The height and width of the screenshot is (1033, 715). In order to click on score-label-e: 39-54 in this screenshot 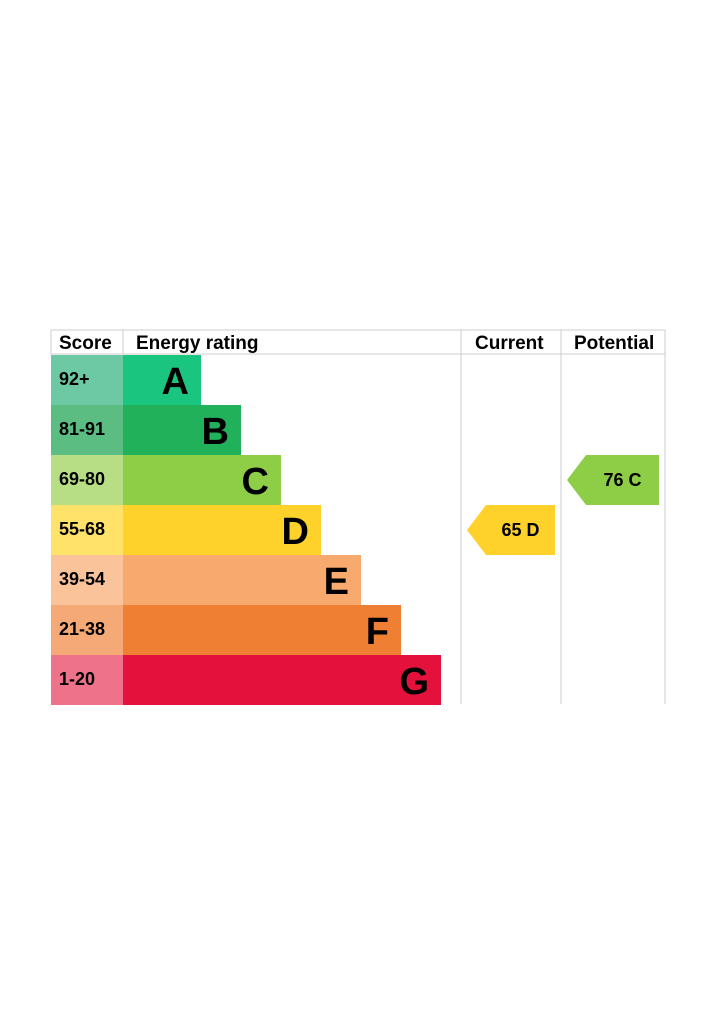, I will do `click(82, 579)`.